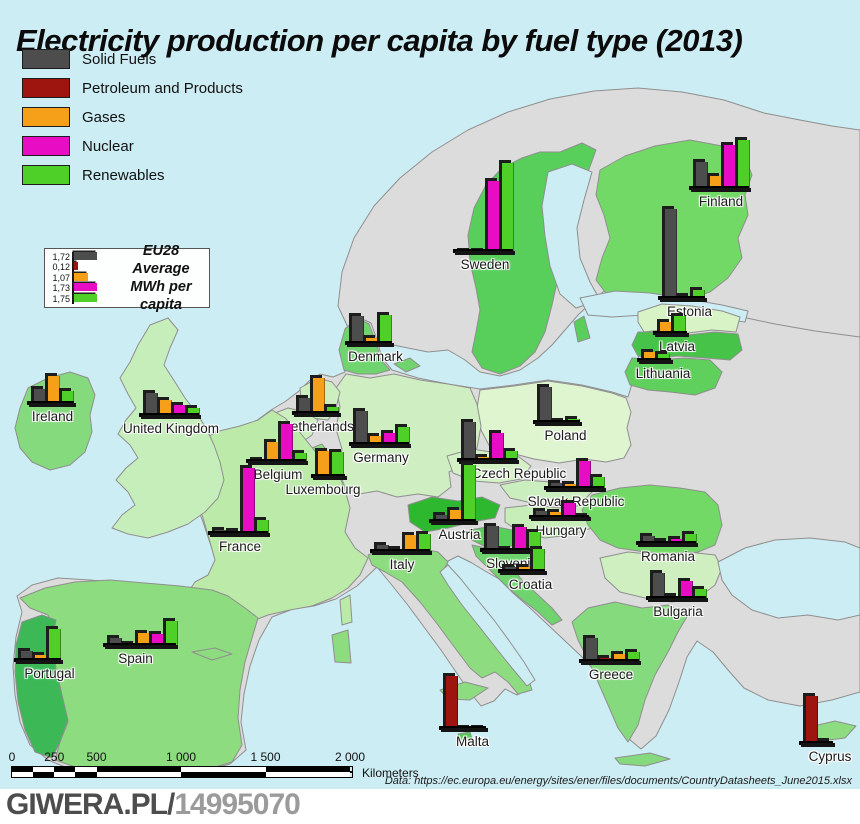  Describe the element at coordinates (144, 634) in the screenshot. I see `bars-spain` at that location.